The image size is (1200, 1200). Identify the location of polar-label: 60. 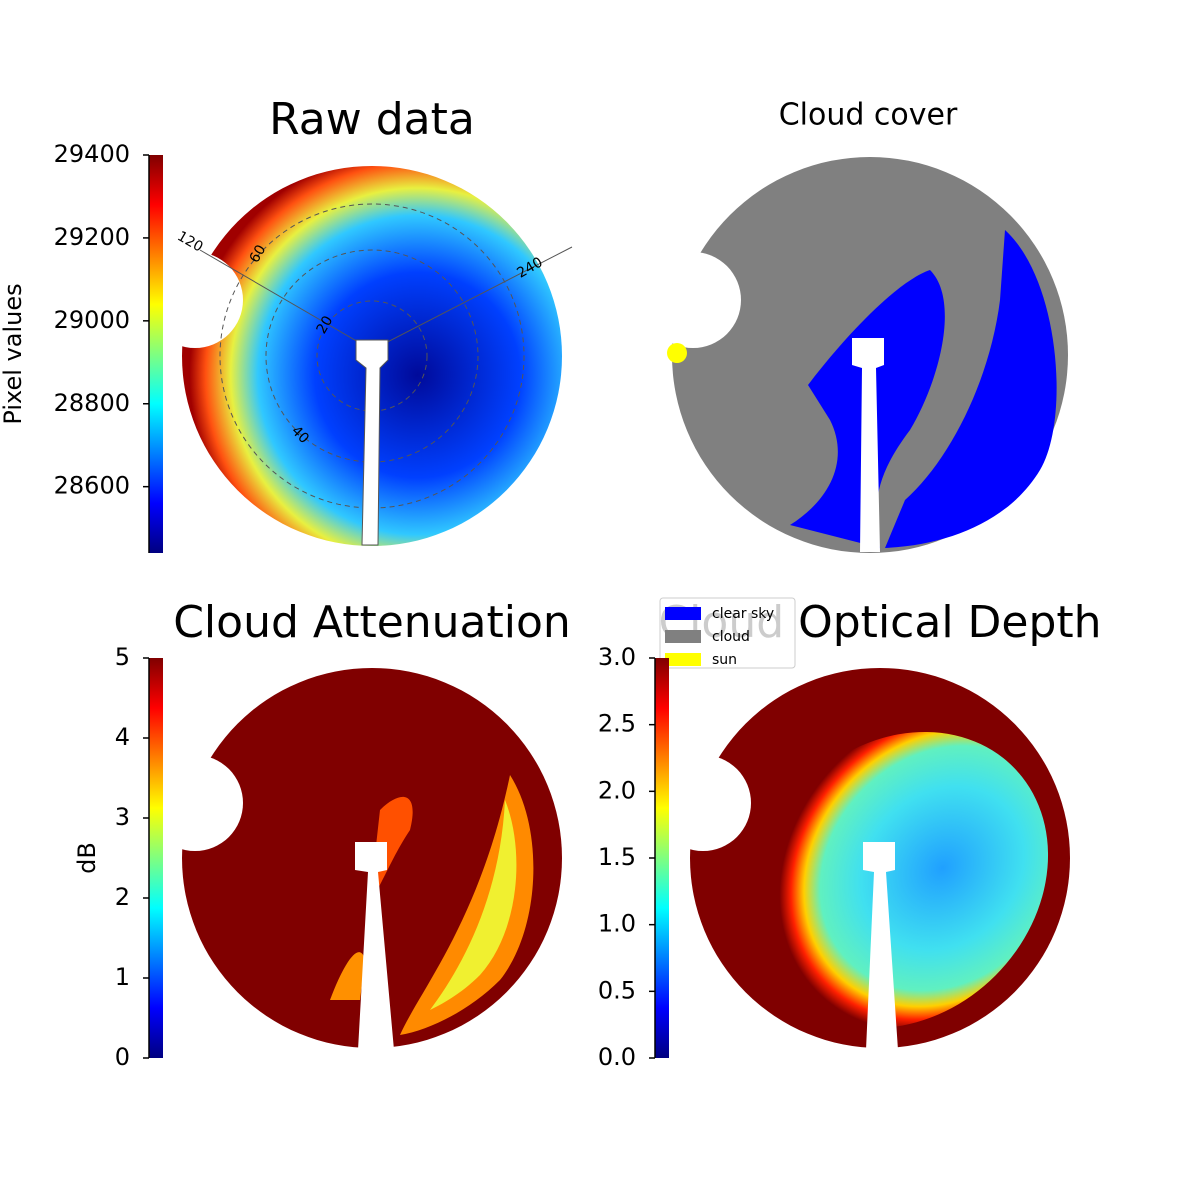
(258, 253).